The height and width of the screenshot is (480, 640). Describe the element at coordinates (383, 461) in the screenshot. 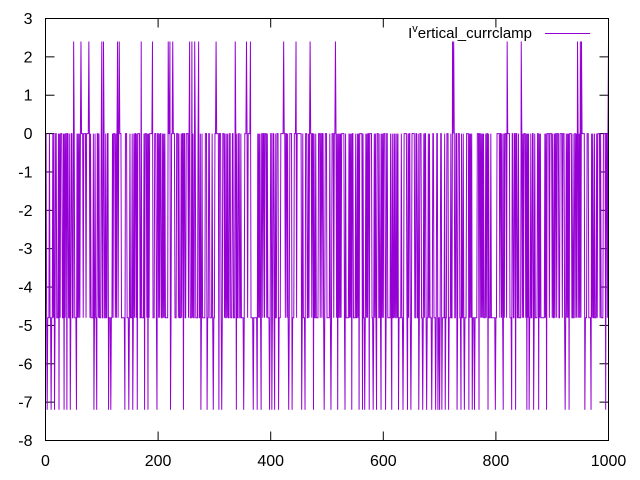

I see `x-tick-label: 600` at that location.